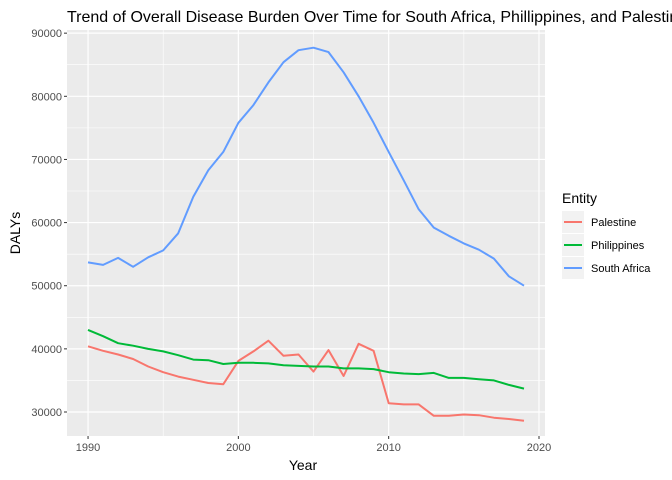  I want to click on legend-label-south-africa: South Africa, so click(621, 269).